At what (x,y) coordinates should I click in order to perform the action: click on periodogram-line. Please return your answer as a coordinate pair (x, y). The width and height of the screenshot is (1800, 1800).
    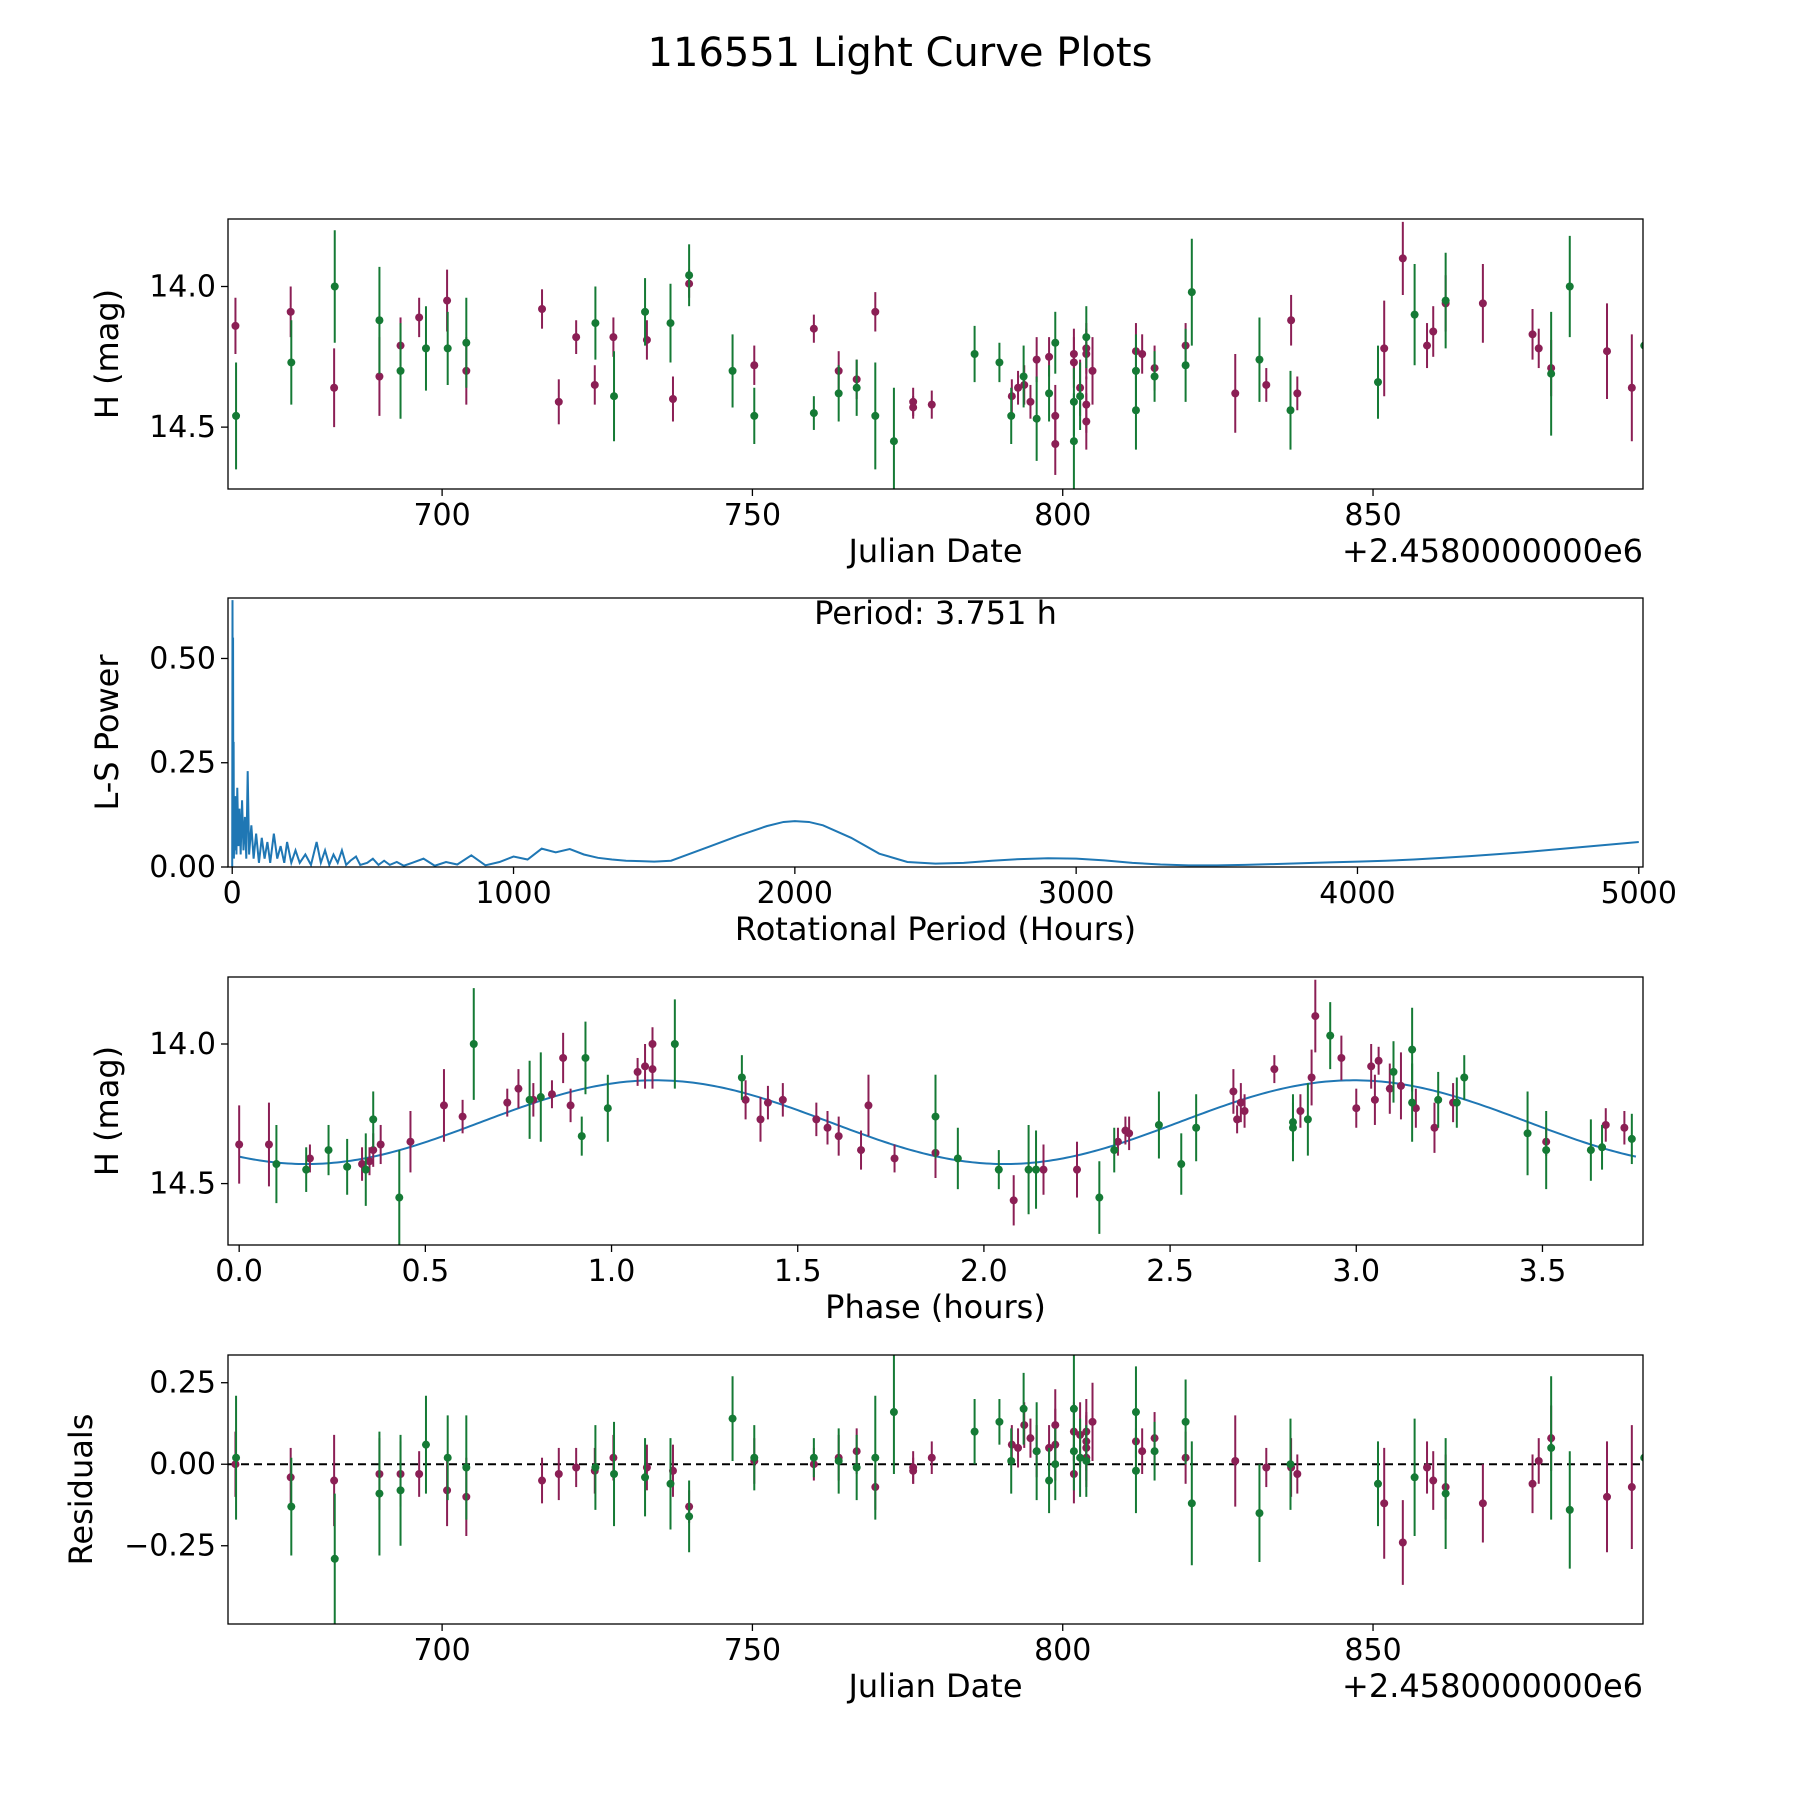
    Looking at the image, I should click on (935, 733).